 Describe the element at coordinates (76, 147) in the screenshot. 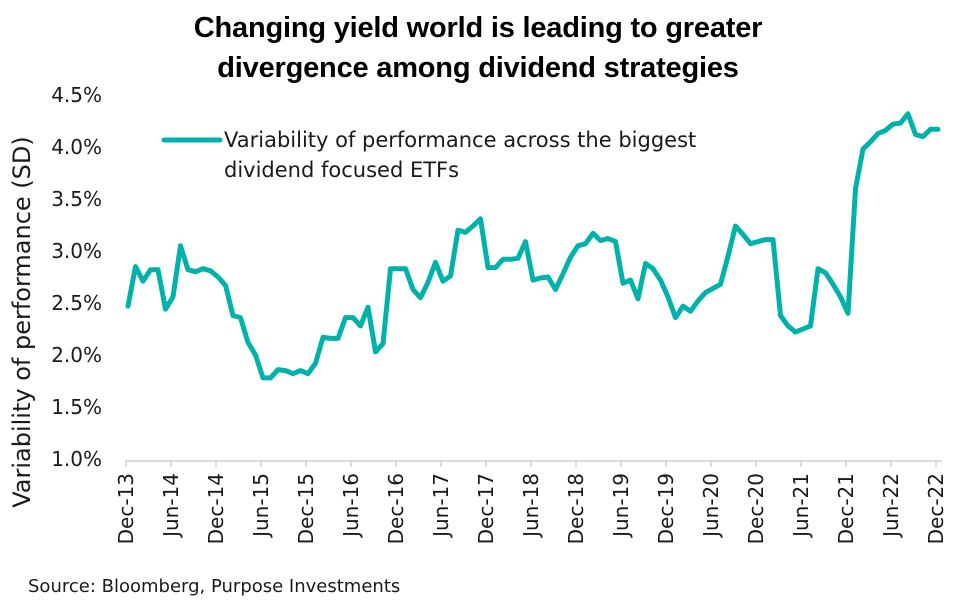

I see `y-tick-label: 4.0%` at that location.